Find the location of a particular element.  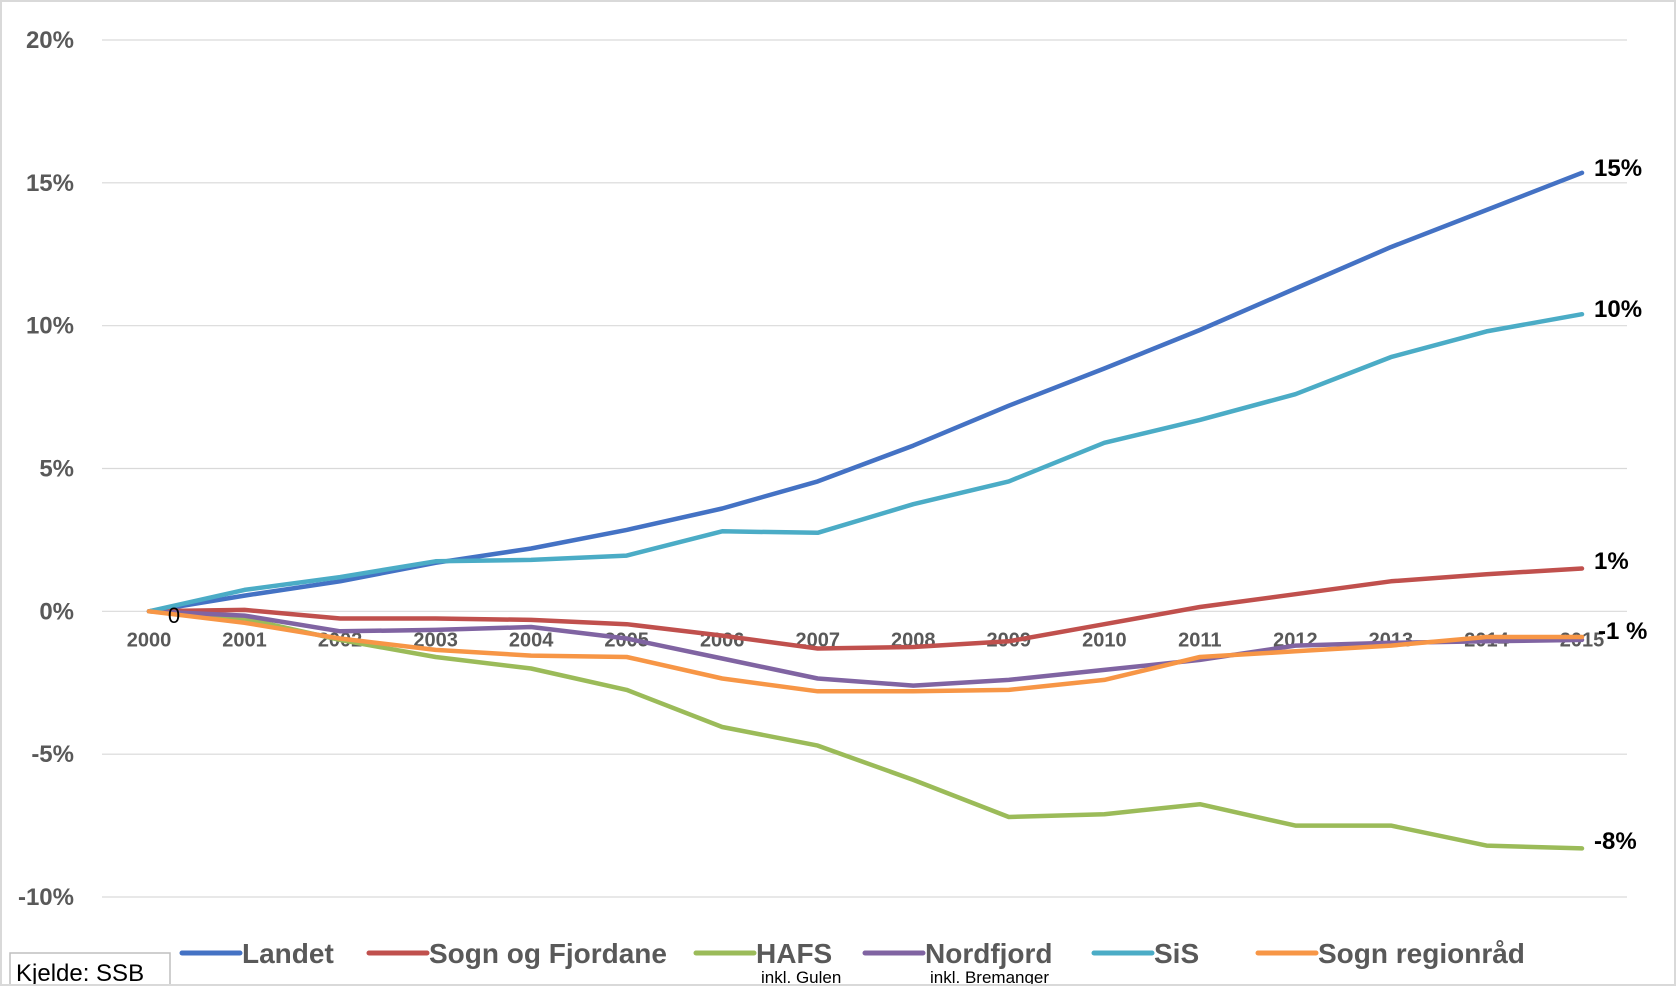

y-tick-label: -10% is located at coordinates (46, 897).